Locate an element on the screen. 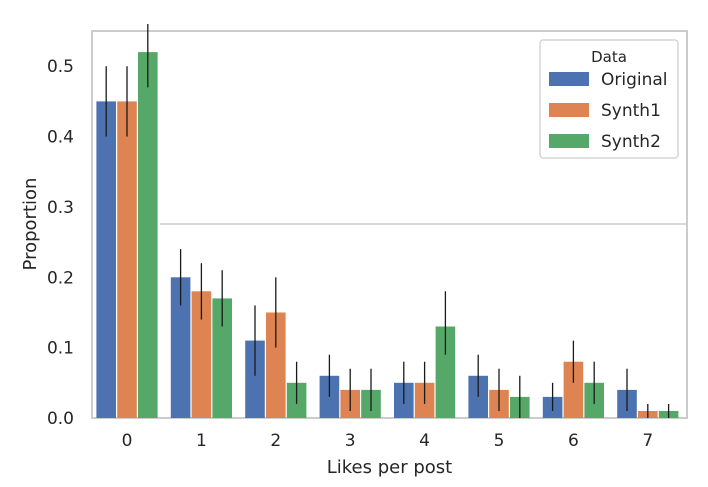  x-tick-labels: 0 1 2 3 4 5 6 7 is located at coordinates (388, 441).